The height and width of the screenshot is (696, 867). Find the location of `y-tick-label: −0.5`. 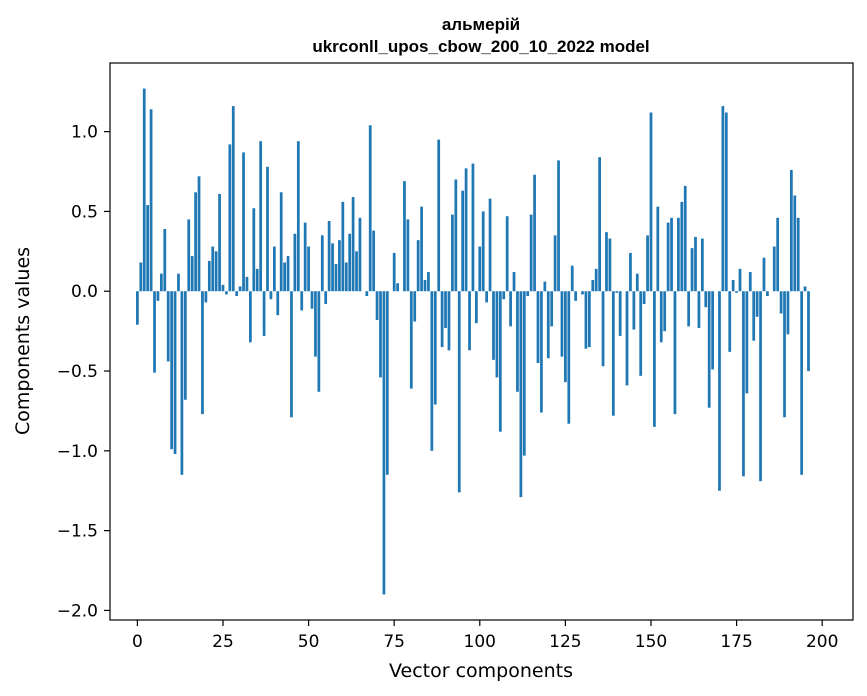

y-tick-label: −0.5 is located at coordinates (77, 372).